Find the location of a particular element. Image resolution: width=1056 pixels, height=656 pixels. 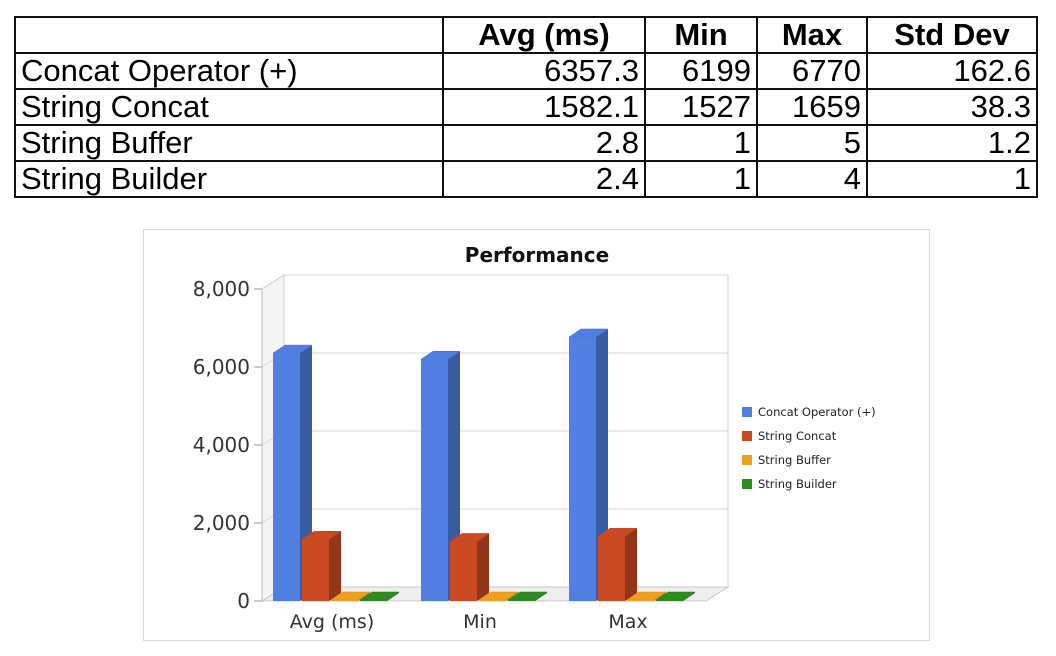

column-header is located at coordinates (229, 35).